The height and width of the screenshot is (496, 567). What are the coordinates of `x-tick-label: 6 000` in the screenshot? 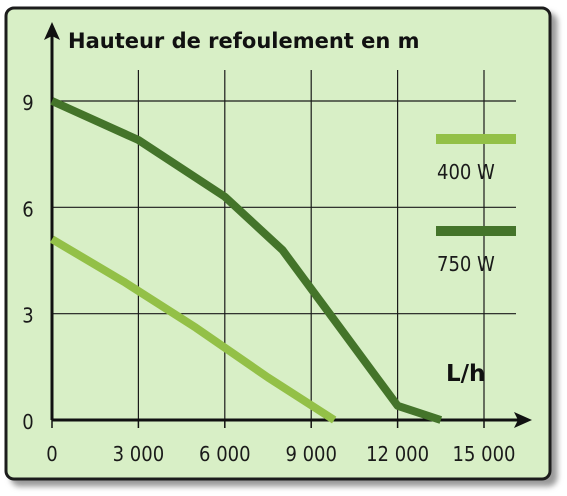 It's located at (225, 454).